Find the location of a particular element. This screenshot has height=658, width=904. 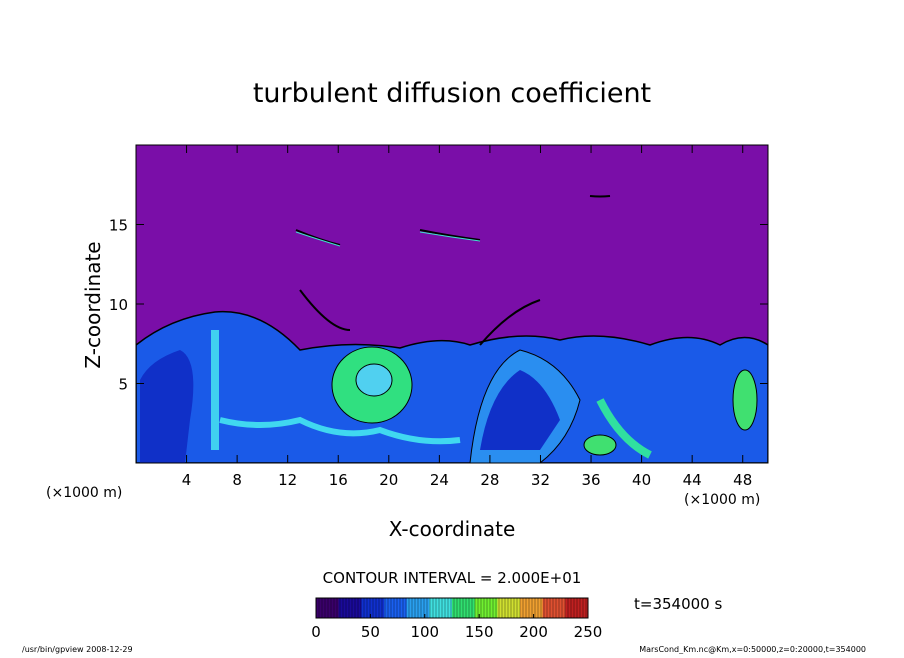

x-tick-label: 36 is located at coordinates (590, 480).